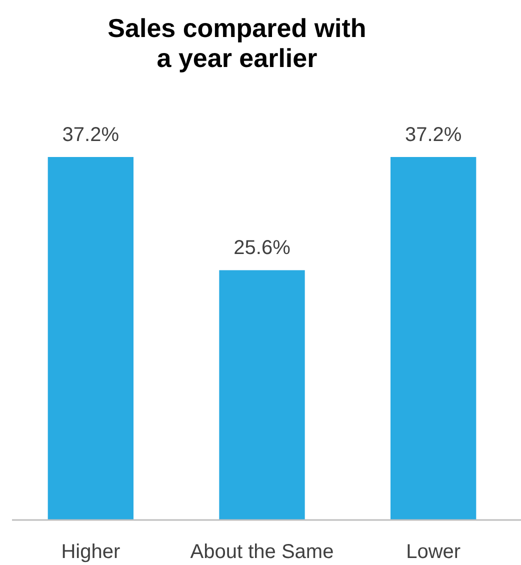 The image size is (521, 565). What do you see at coordinates (433, 552) in the screenshot?
I see `x-tick-label: Lower` at bounding box center [433, 552].